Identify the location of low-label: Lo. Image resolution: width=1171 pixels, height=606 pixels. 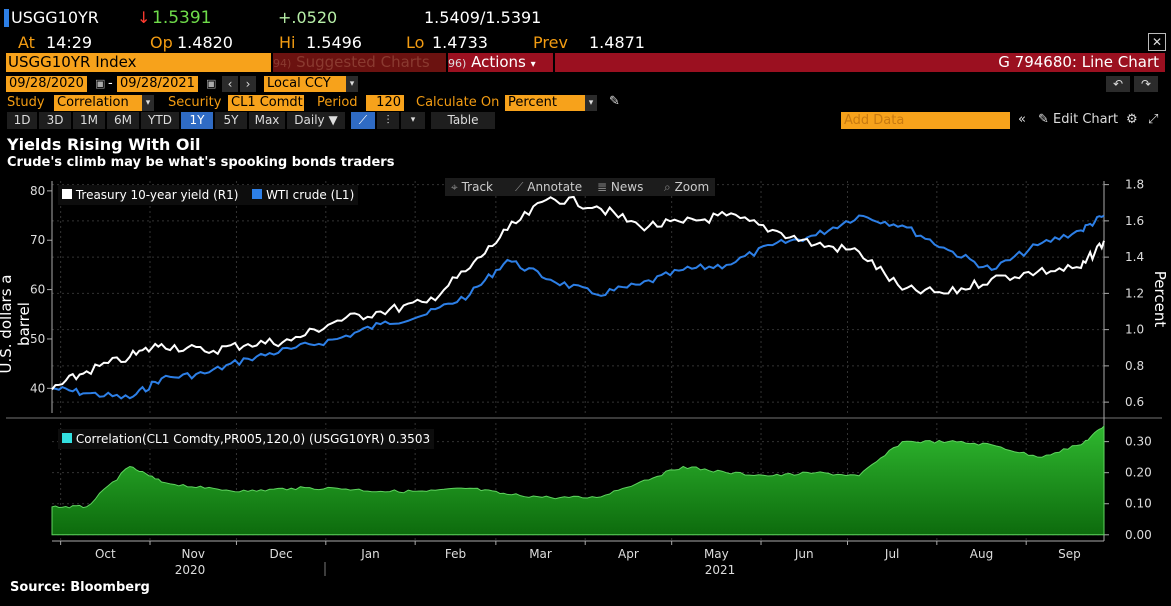
(415, 42).